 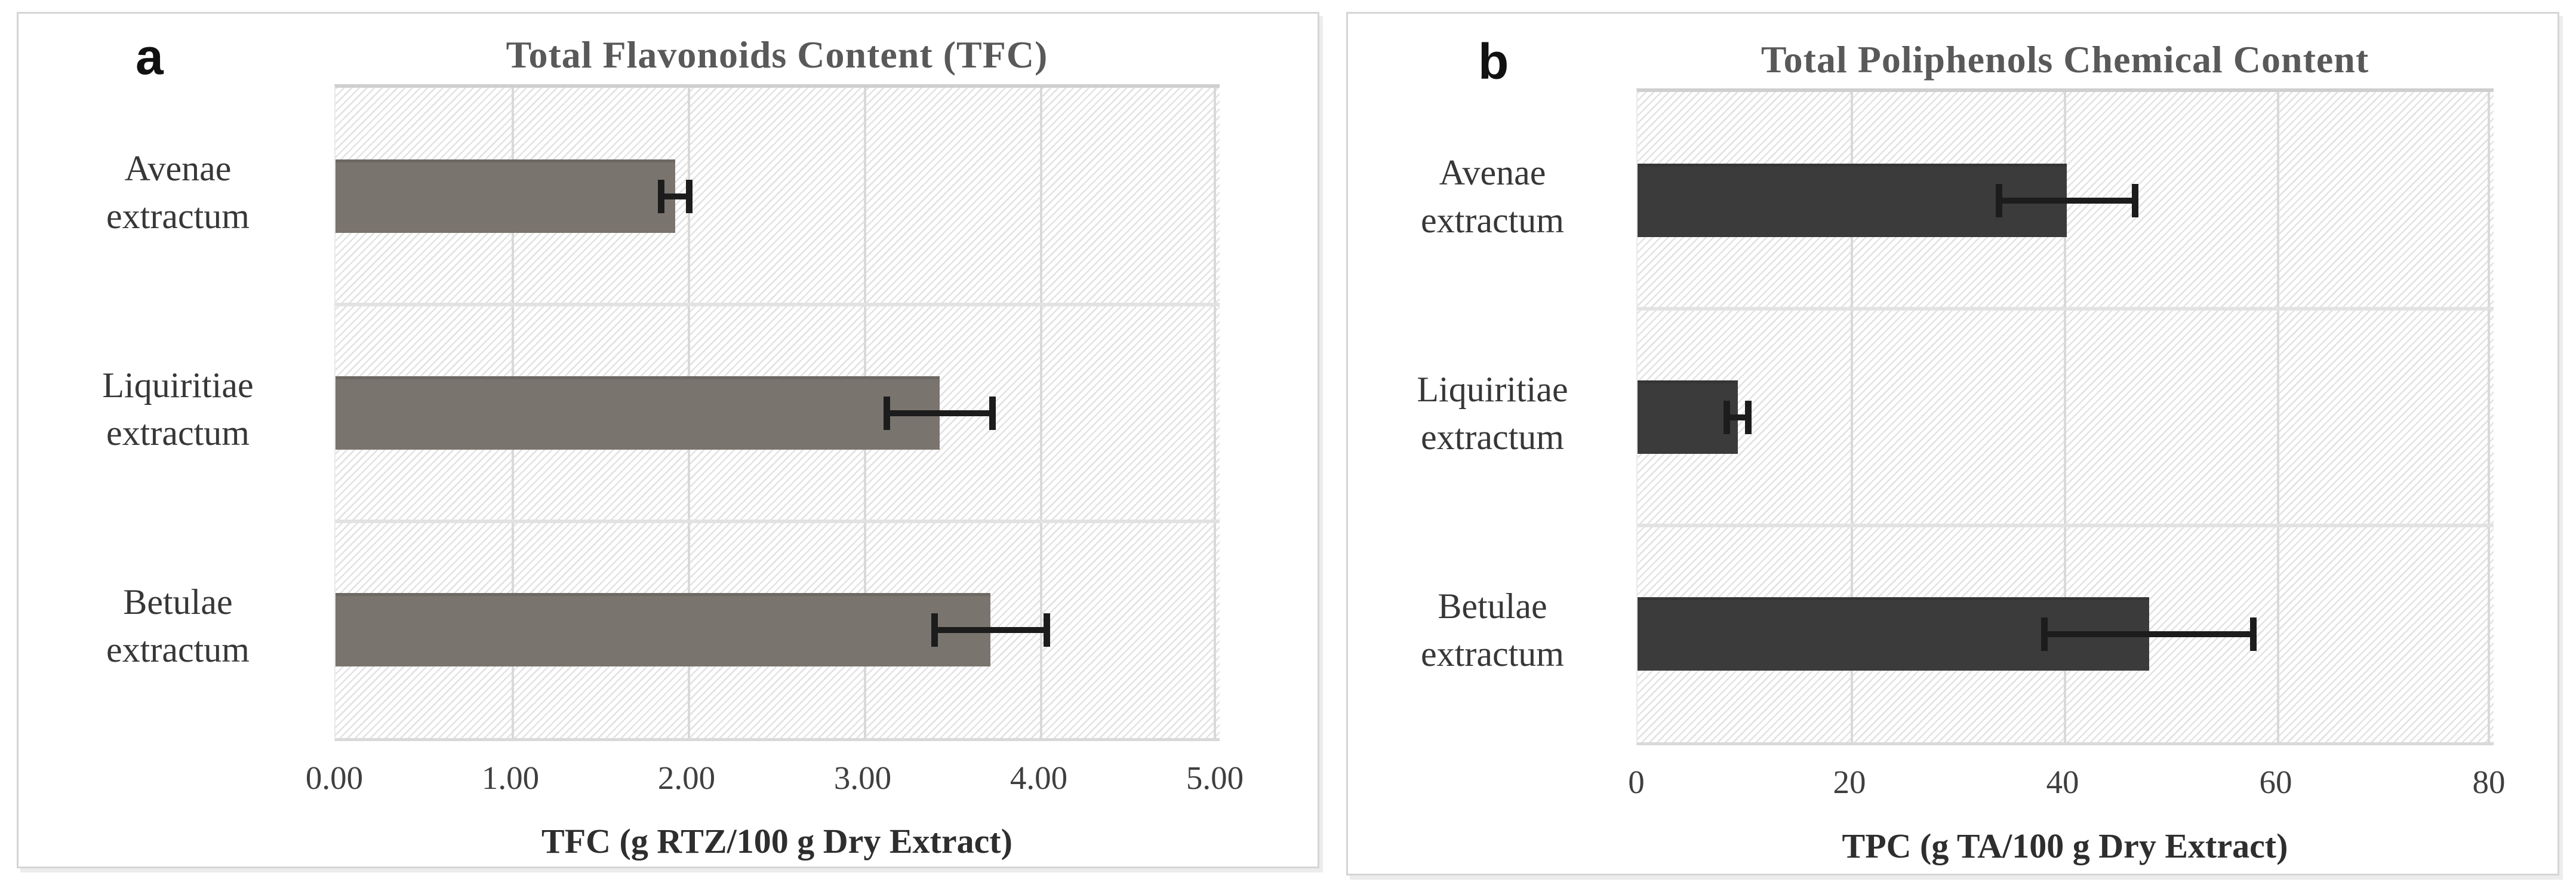 I want to click on x-tick-label-2.00: 2.00, so click(x=686, y=778).